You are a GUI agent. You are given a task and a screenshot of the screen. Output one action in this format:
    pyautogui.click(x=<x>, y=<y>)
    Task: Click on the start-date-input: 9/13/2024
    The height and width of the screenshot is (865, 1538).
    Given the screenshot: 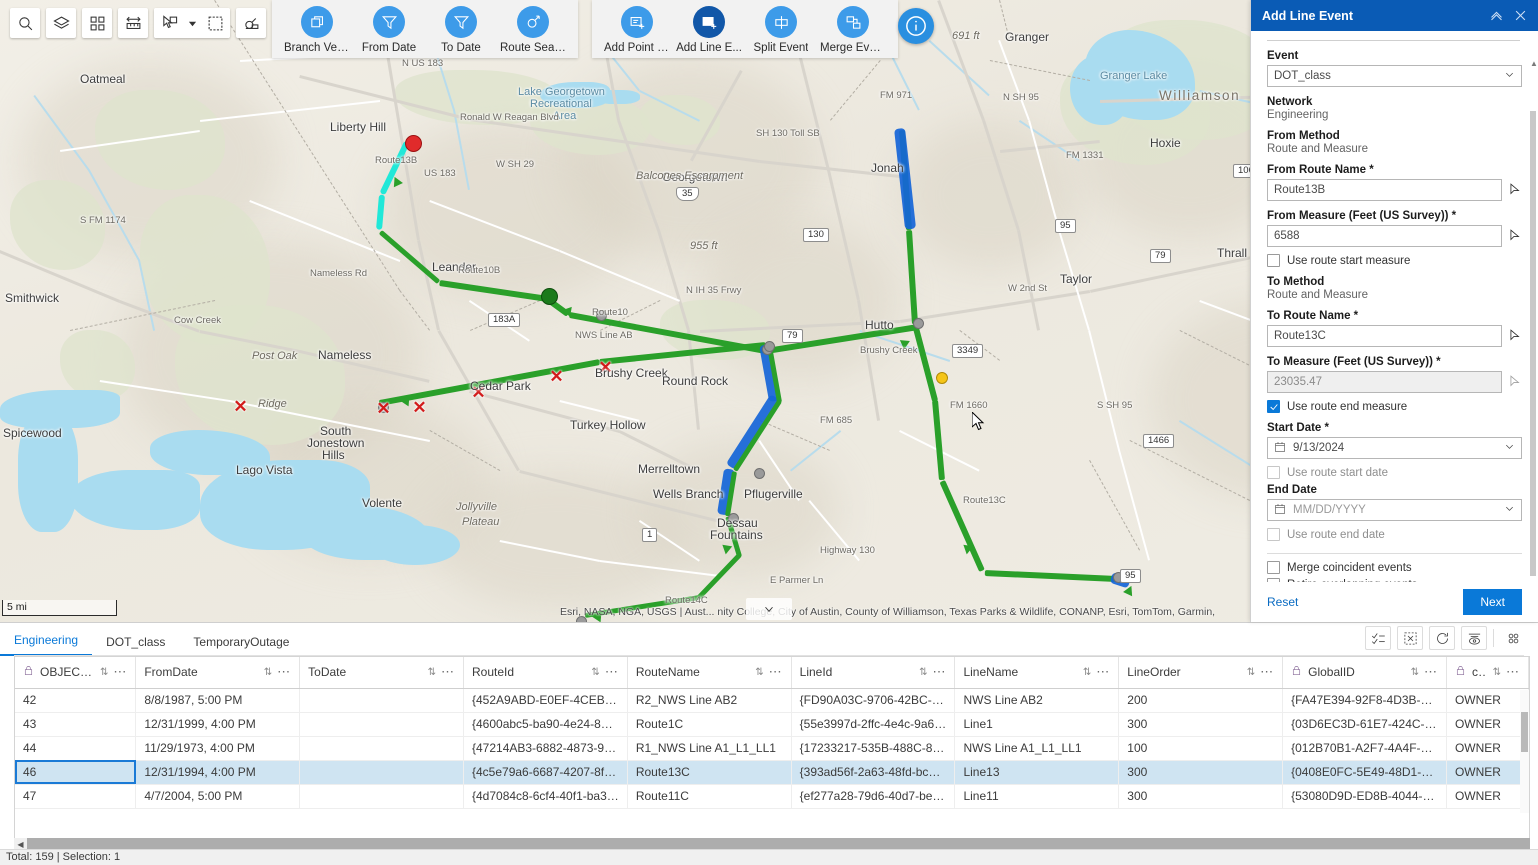 What is the action you would take?
    pyautogui.click(x=1394, y=448)
    